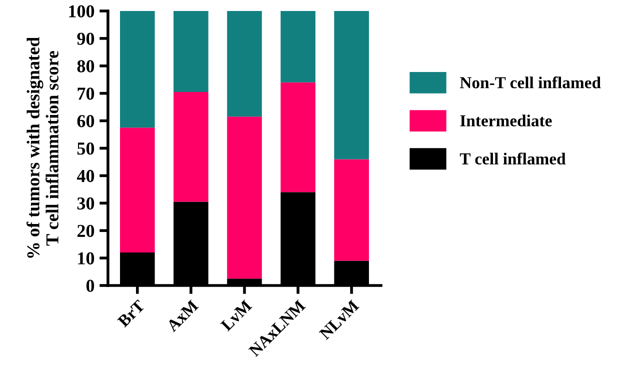 The image size is (635, 366). I want to click on y-tick-label: 40, so click(85, 176).